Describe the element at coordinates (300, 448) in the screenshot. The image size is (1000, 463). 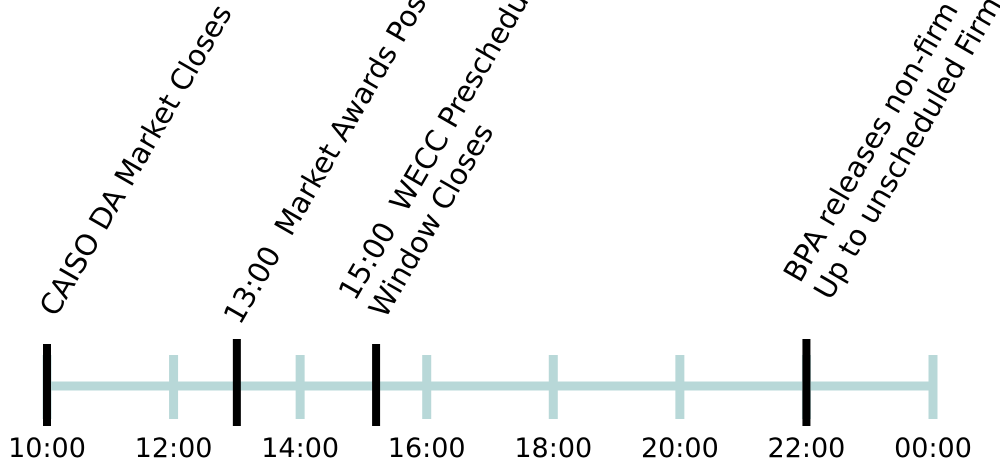
I see `tick-label: 14:00` at that location.